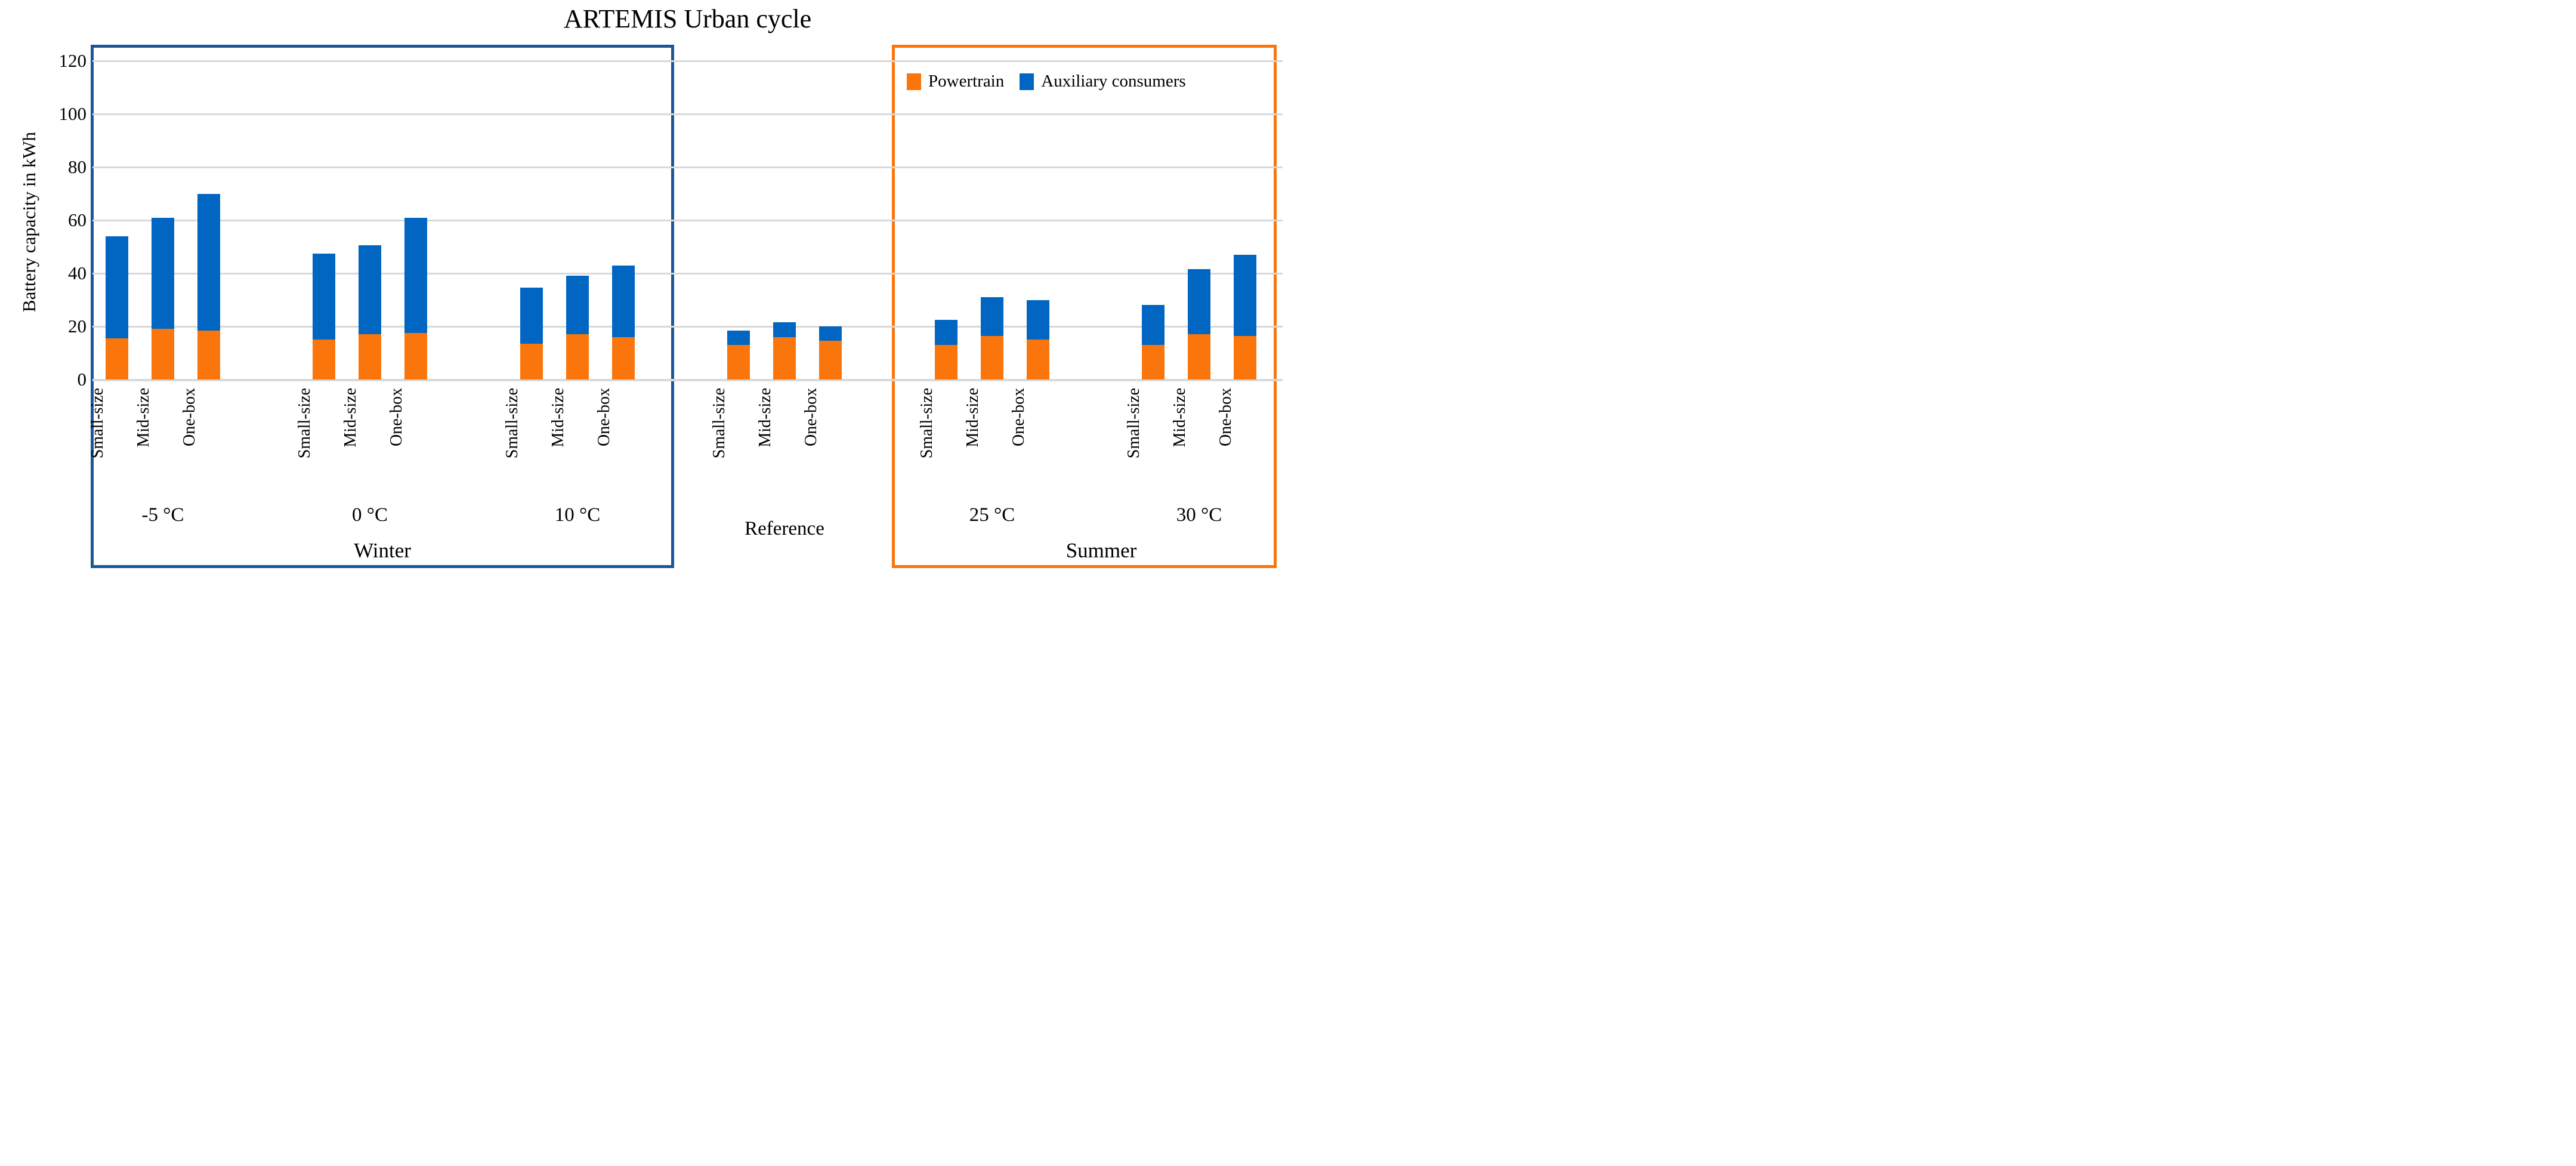 Image resolution: width=2576 pixels, height=1166 pixels. Describe the element at coordinates (577, 515) in the screenshot. I see `group-label-10°C: 10 °C` at that location.